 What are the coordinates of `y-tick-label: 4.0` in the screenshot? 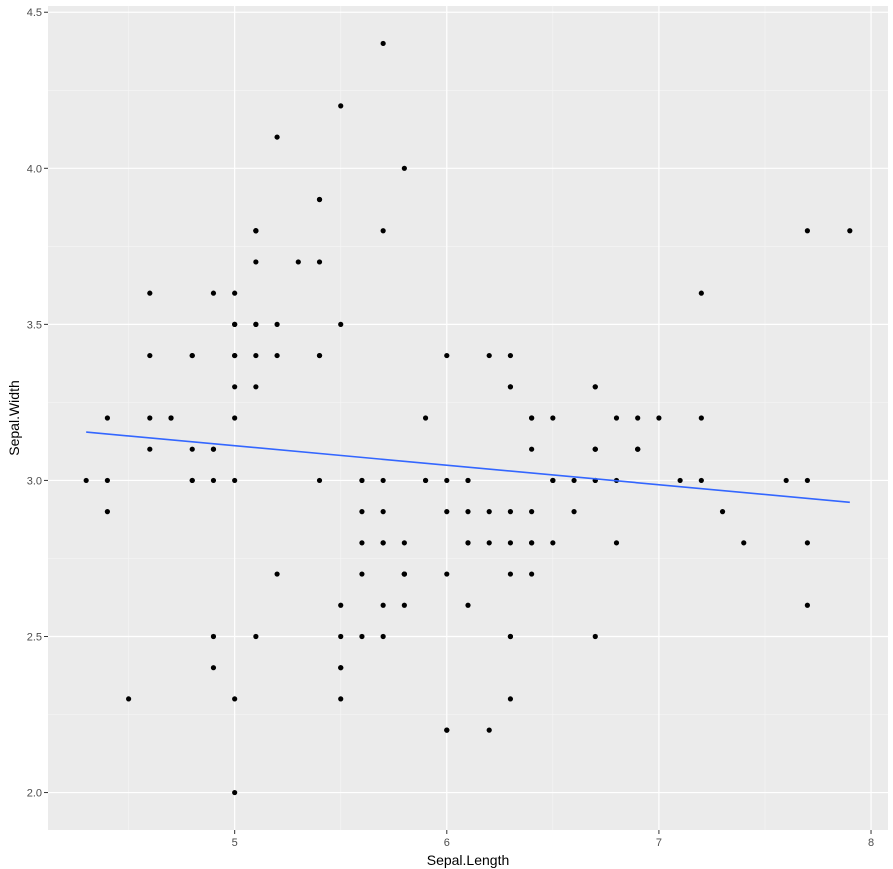 It's located at (34, 169).